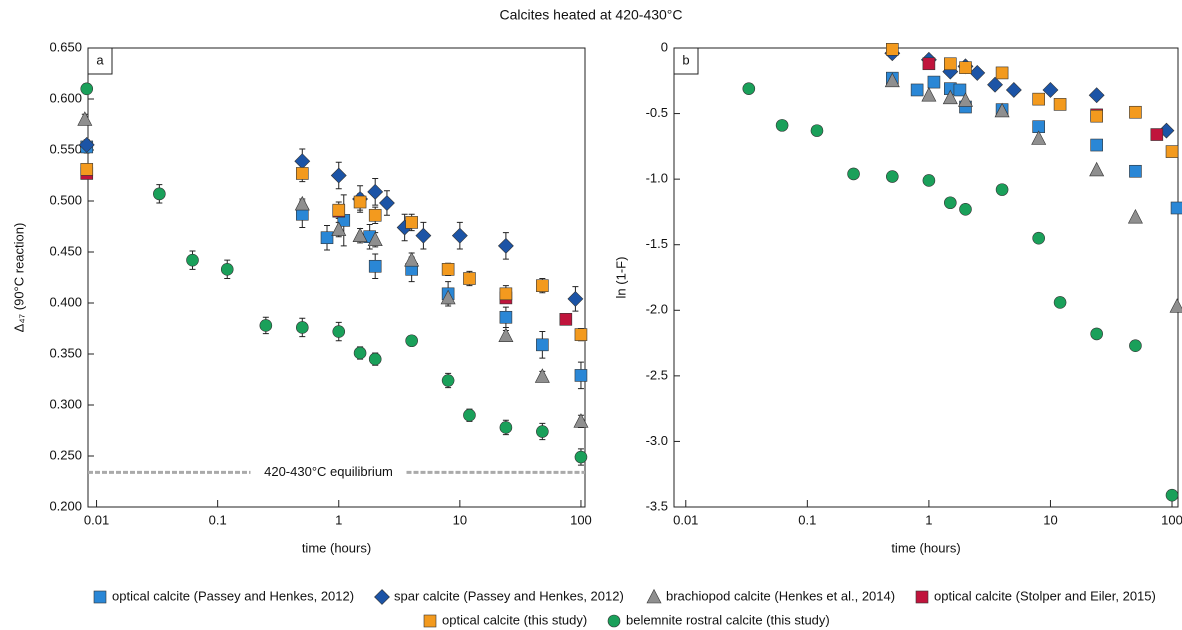 Image resolution: width=1182 pixels, height=630 pixels. Describe the element at coordinates (657, 309) in the screenshot. I see `y-tick-label: -2.0` at that location.